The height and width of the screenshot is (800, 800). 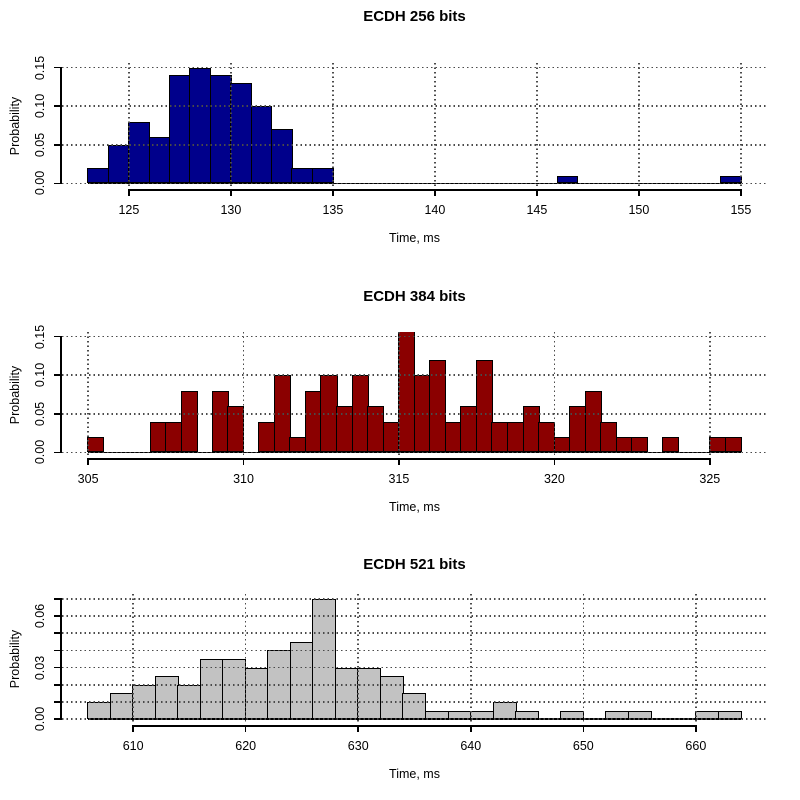 I want to click on x-tick-label: 305, so click(x=88, y=479).